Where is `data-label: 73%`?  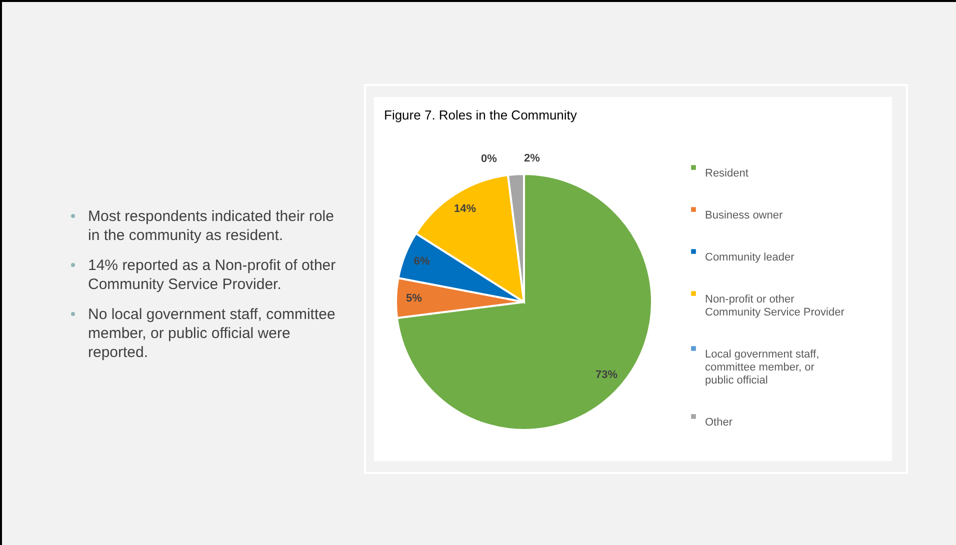
data-label: 73% is located at coordinates (607, 374).